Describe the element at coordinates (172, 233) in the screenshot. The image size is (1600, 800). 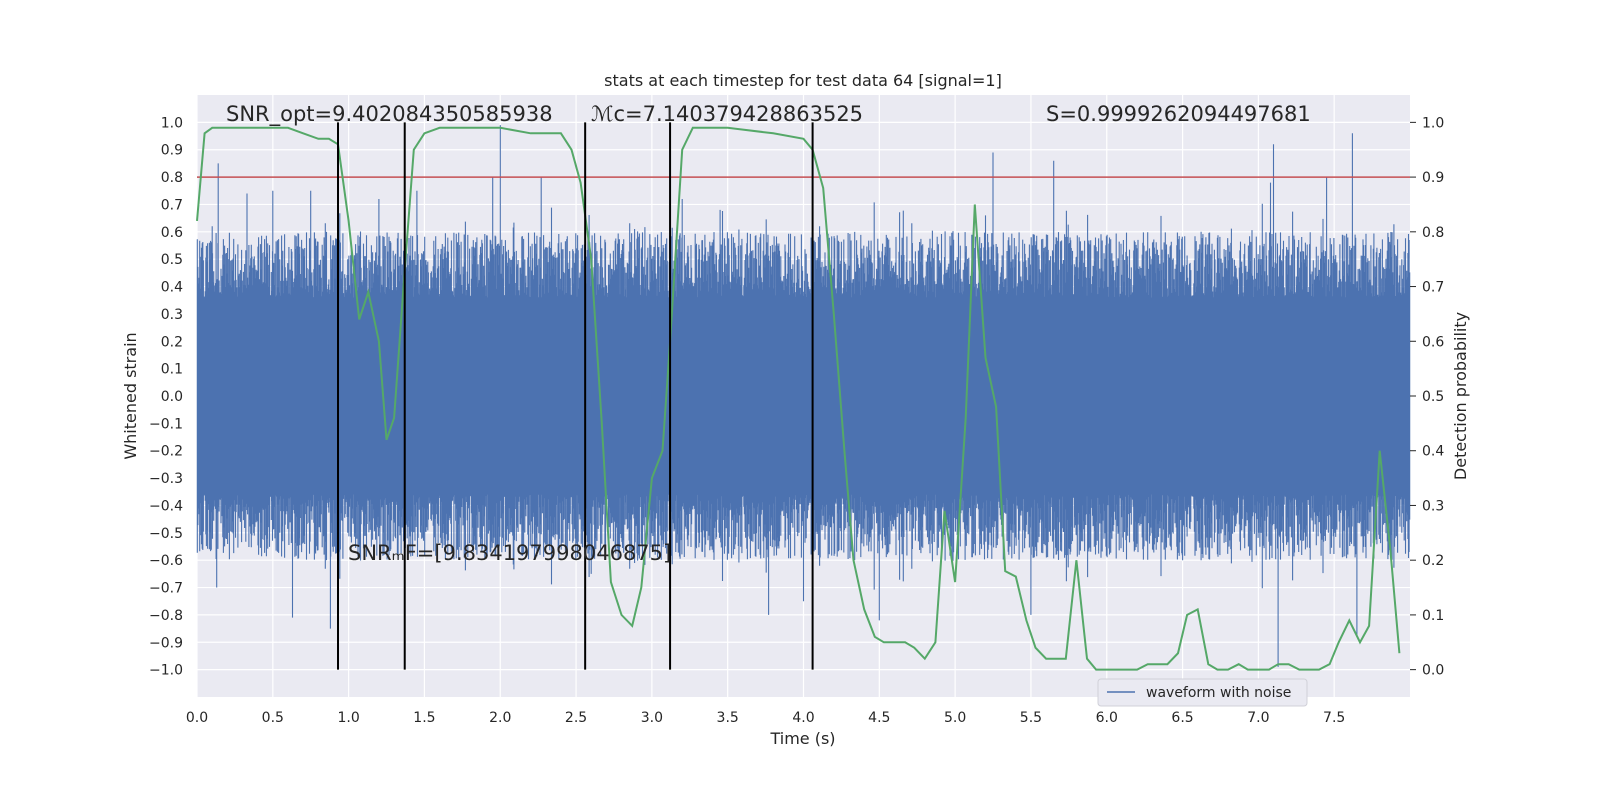
I see `y-tick-label: 0.6` at that location.